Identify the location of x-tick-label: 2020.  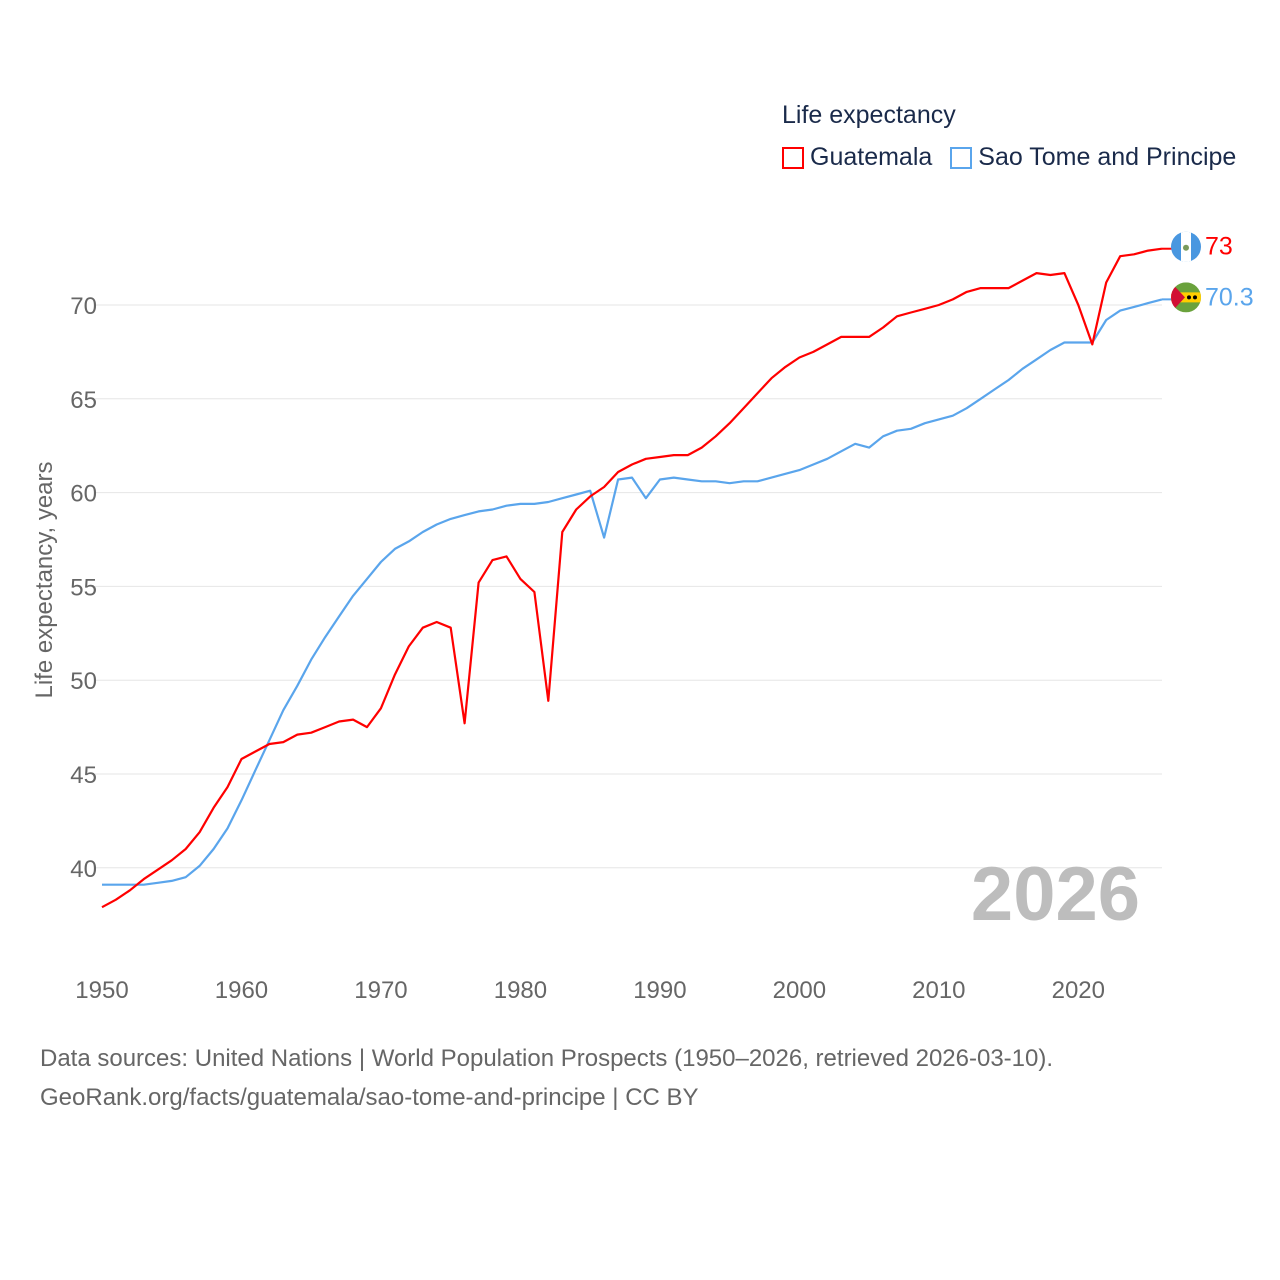
(1078, 990).